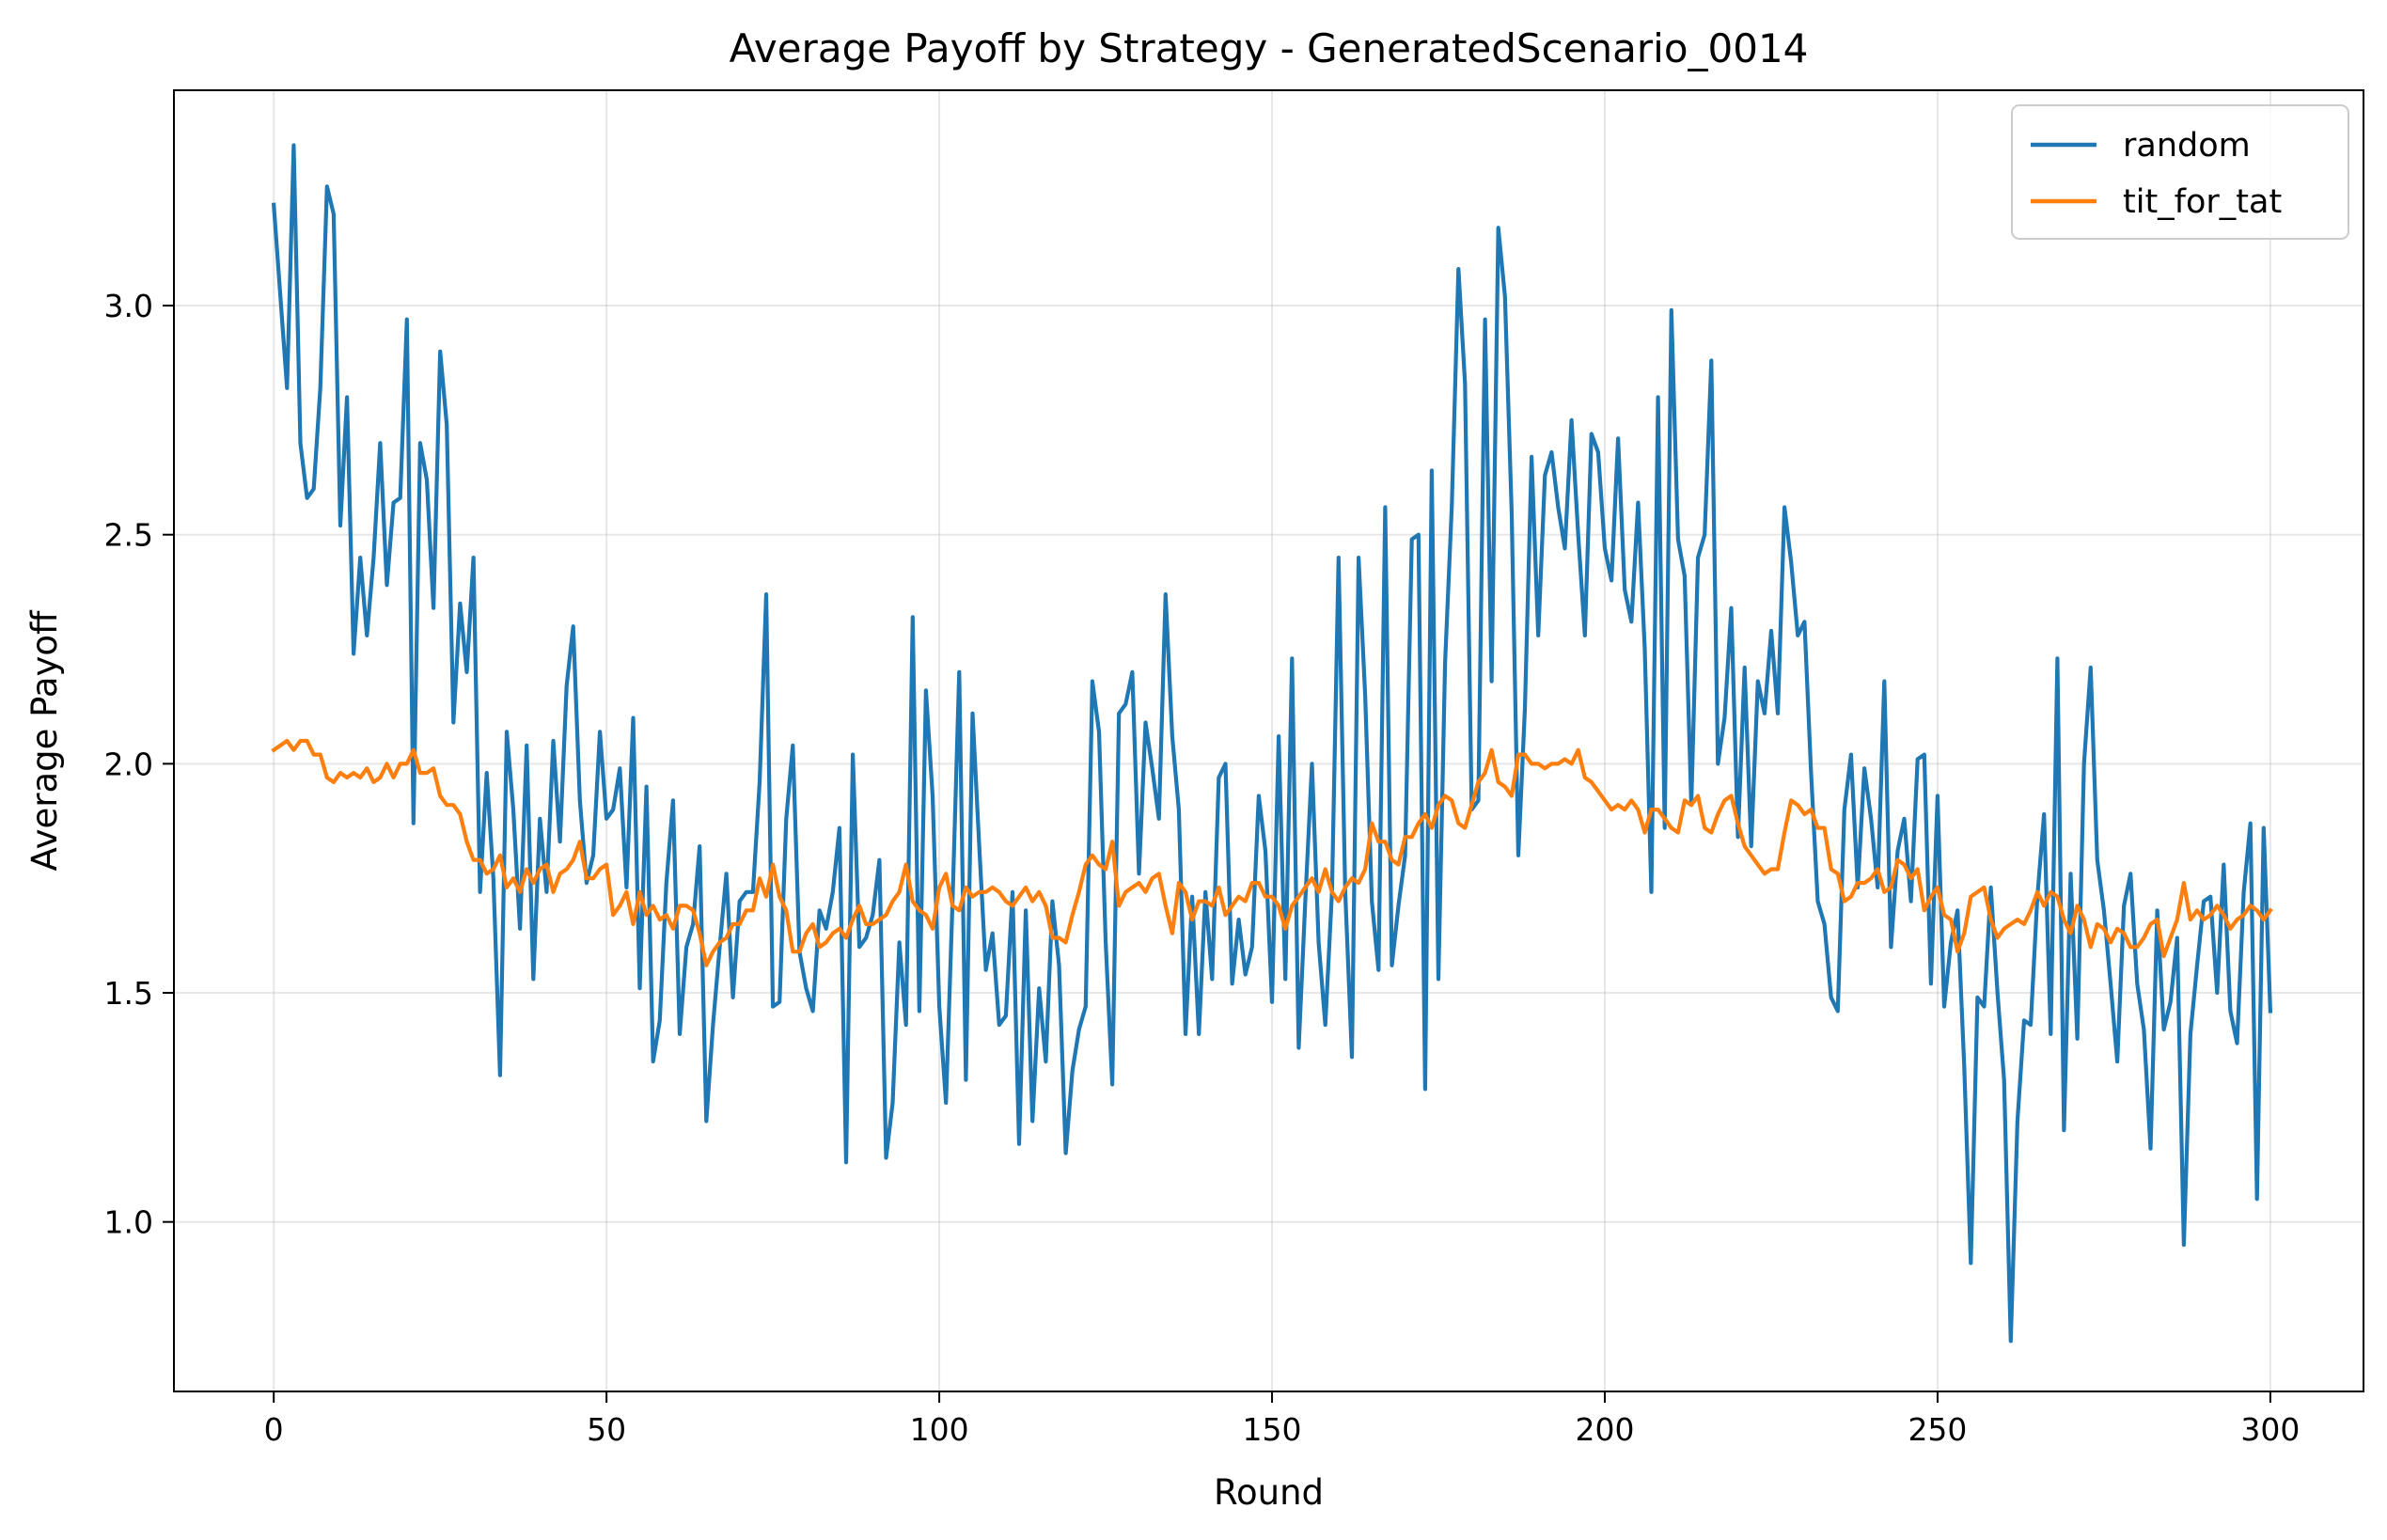 The image size is (2387, 1540). I want to click on y-tick-label: 2.5, so click(128, 535).